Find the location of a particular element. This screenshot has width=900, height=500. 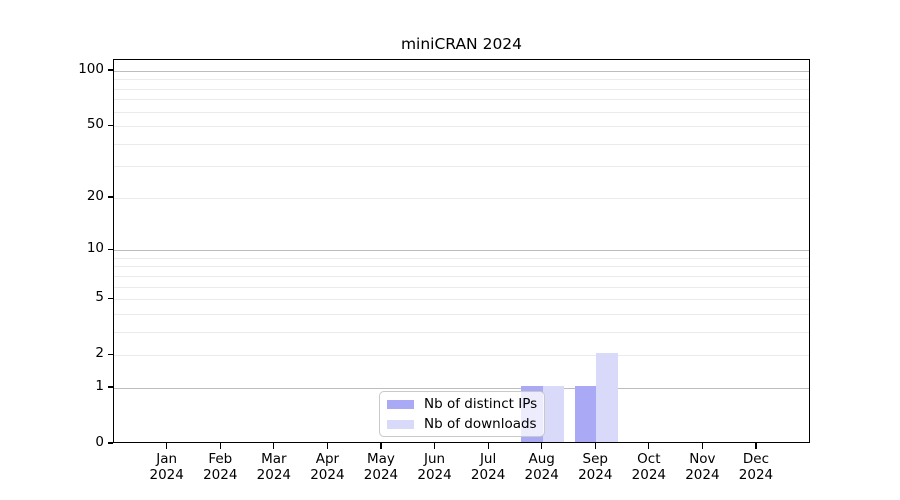

bar-distinct-ips is located at coordinates (585, 413).